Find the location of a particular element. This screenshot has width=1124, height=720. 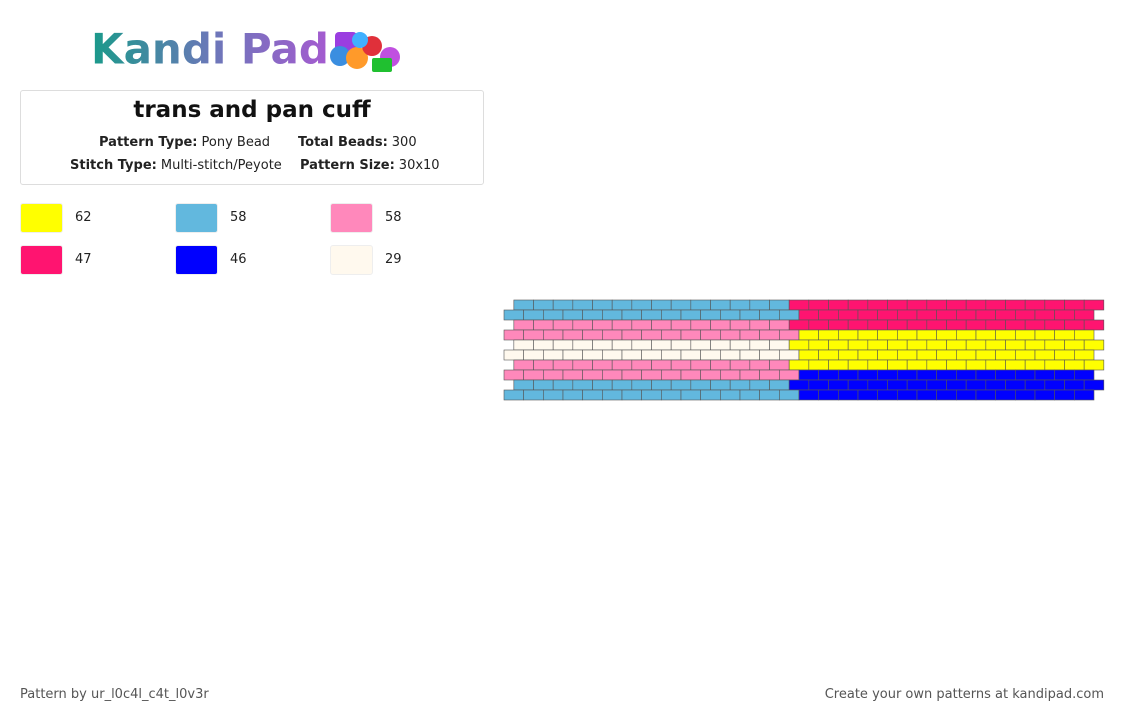

footer-author: Pattern by ur_l0c4l_c4t_l0v3r is located at coordinates (114, 694).